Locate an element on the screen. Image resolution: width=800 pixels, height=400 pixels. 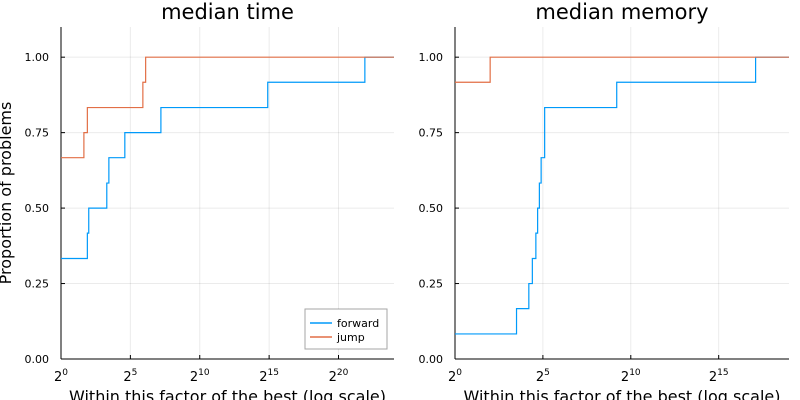
chart-title: median time is located at coordinates (227, 12).